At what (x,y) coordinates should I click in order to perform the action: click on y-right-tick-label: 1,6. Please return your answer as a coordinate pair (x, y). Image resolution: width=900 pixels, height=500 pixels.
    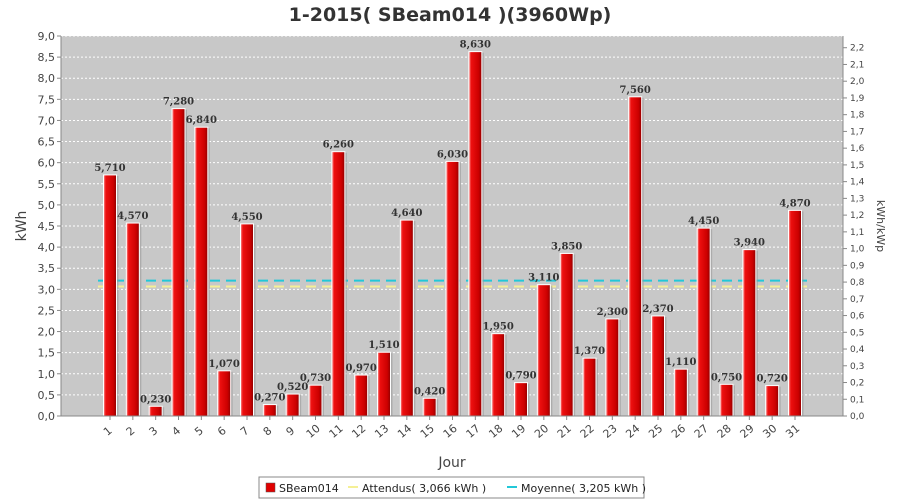
    Looking at the image, I should click on (857, 149).